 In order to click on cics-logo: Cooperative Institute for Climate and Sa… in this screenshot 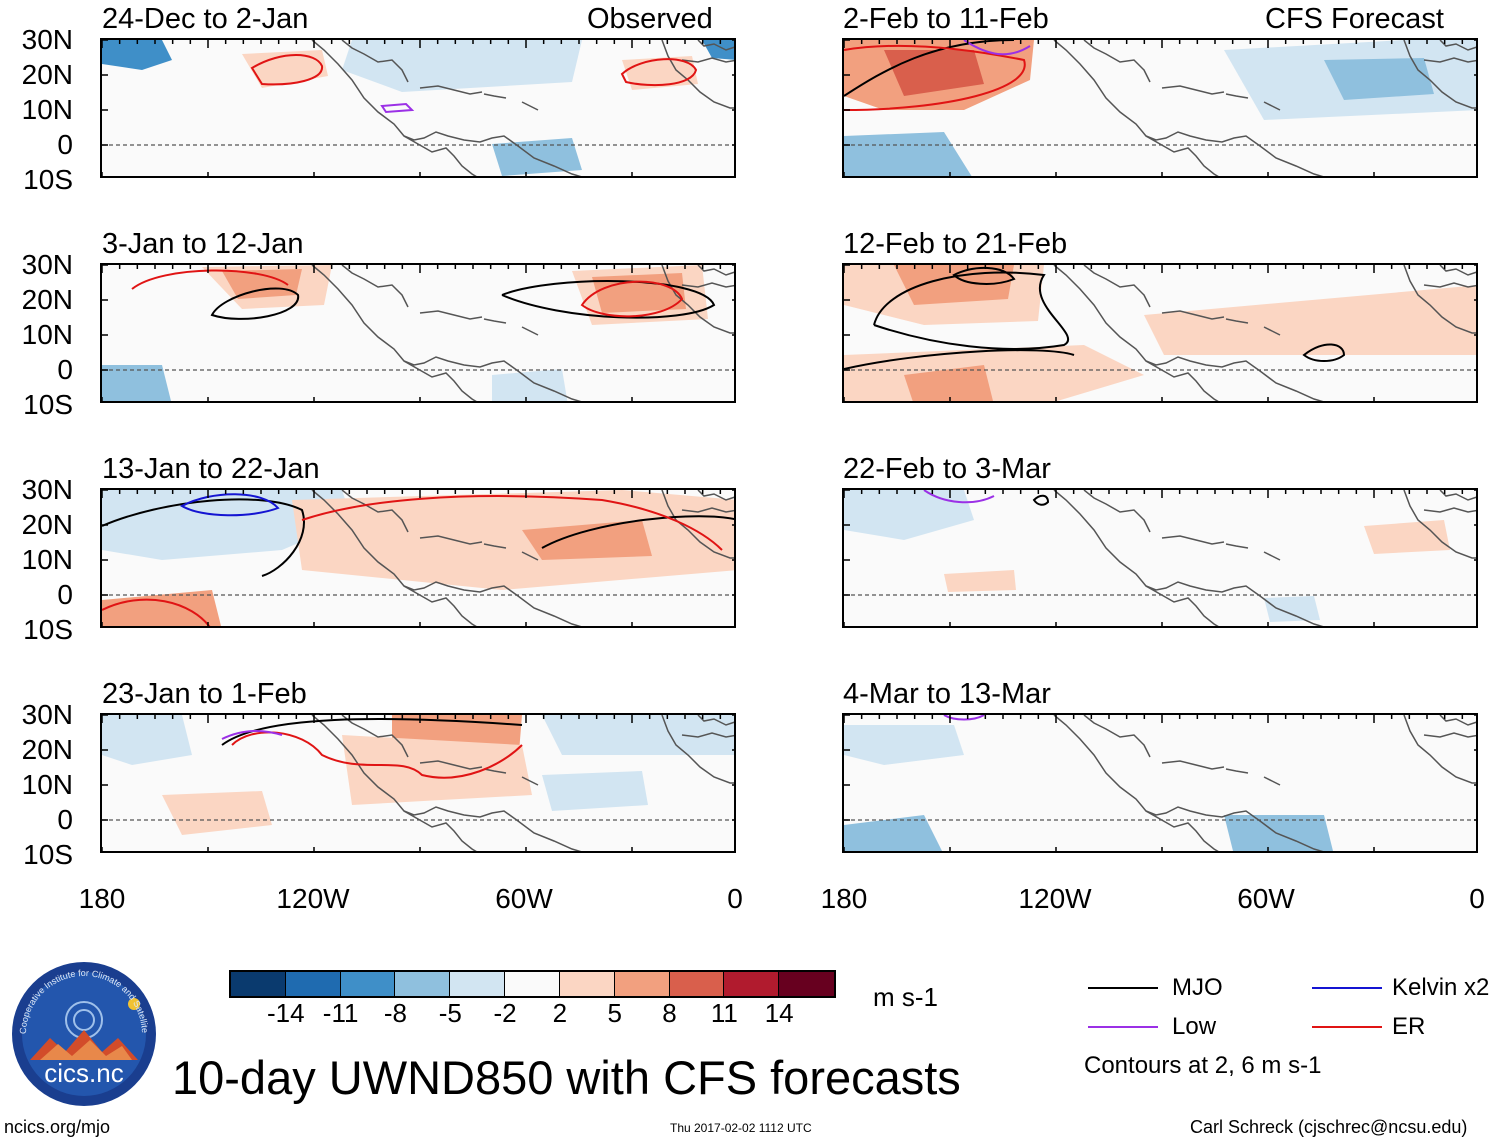, I will do `click(83, 1030)`.